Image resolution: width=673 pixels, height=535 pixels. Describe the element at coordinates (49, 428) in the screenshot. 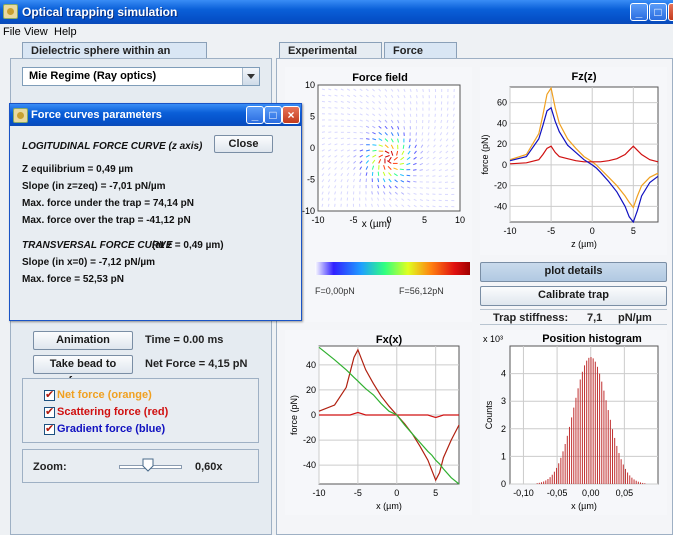

I see `gradient-force-checkbox` at that location.